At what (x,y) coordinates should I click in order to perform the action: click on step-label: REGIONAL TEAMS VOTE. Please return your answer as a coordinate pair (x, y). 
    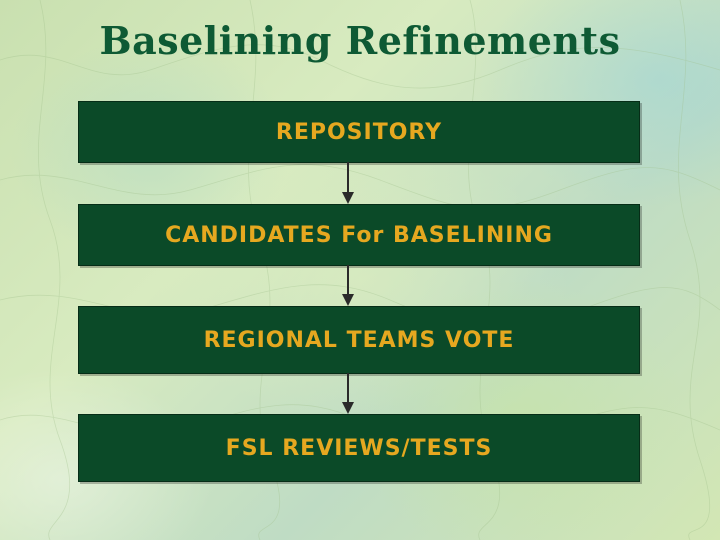
    Looking at the image, I should click on (359, 340).